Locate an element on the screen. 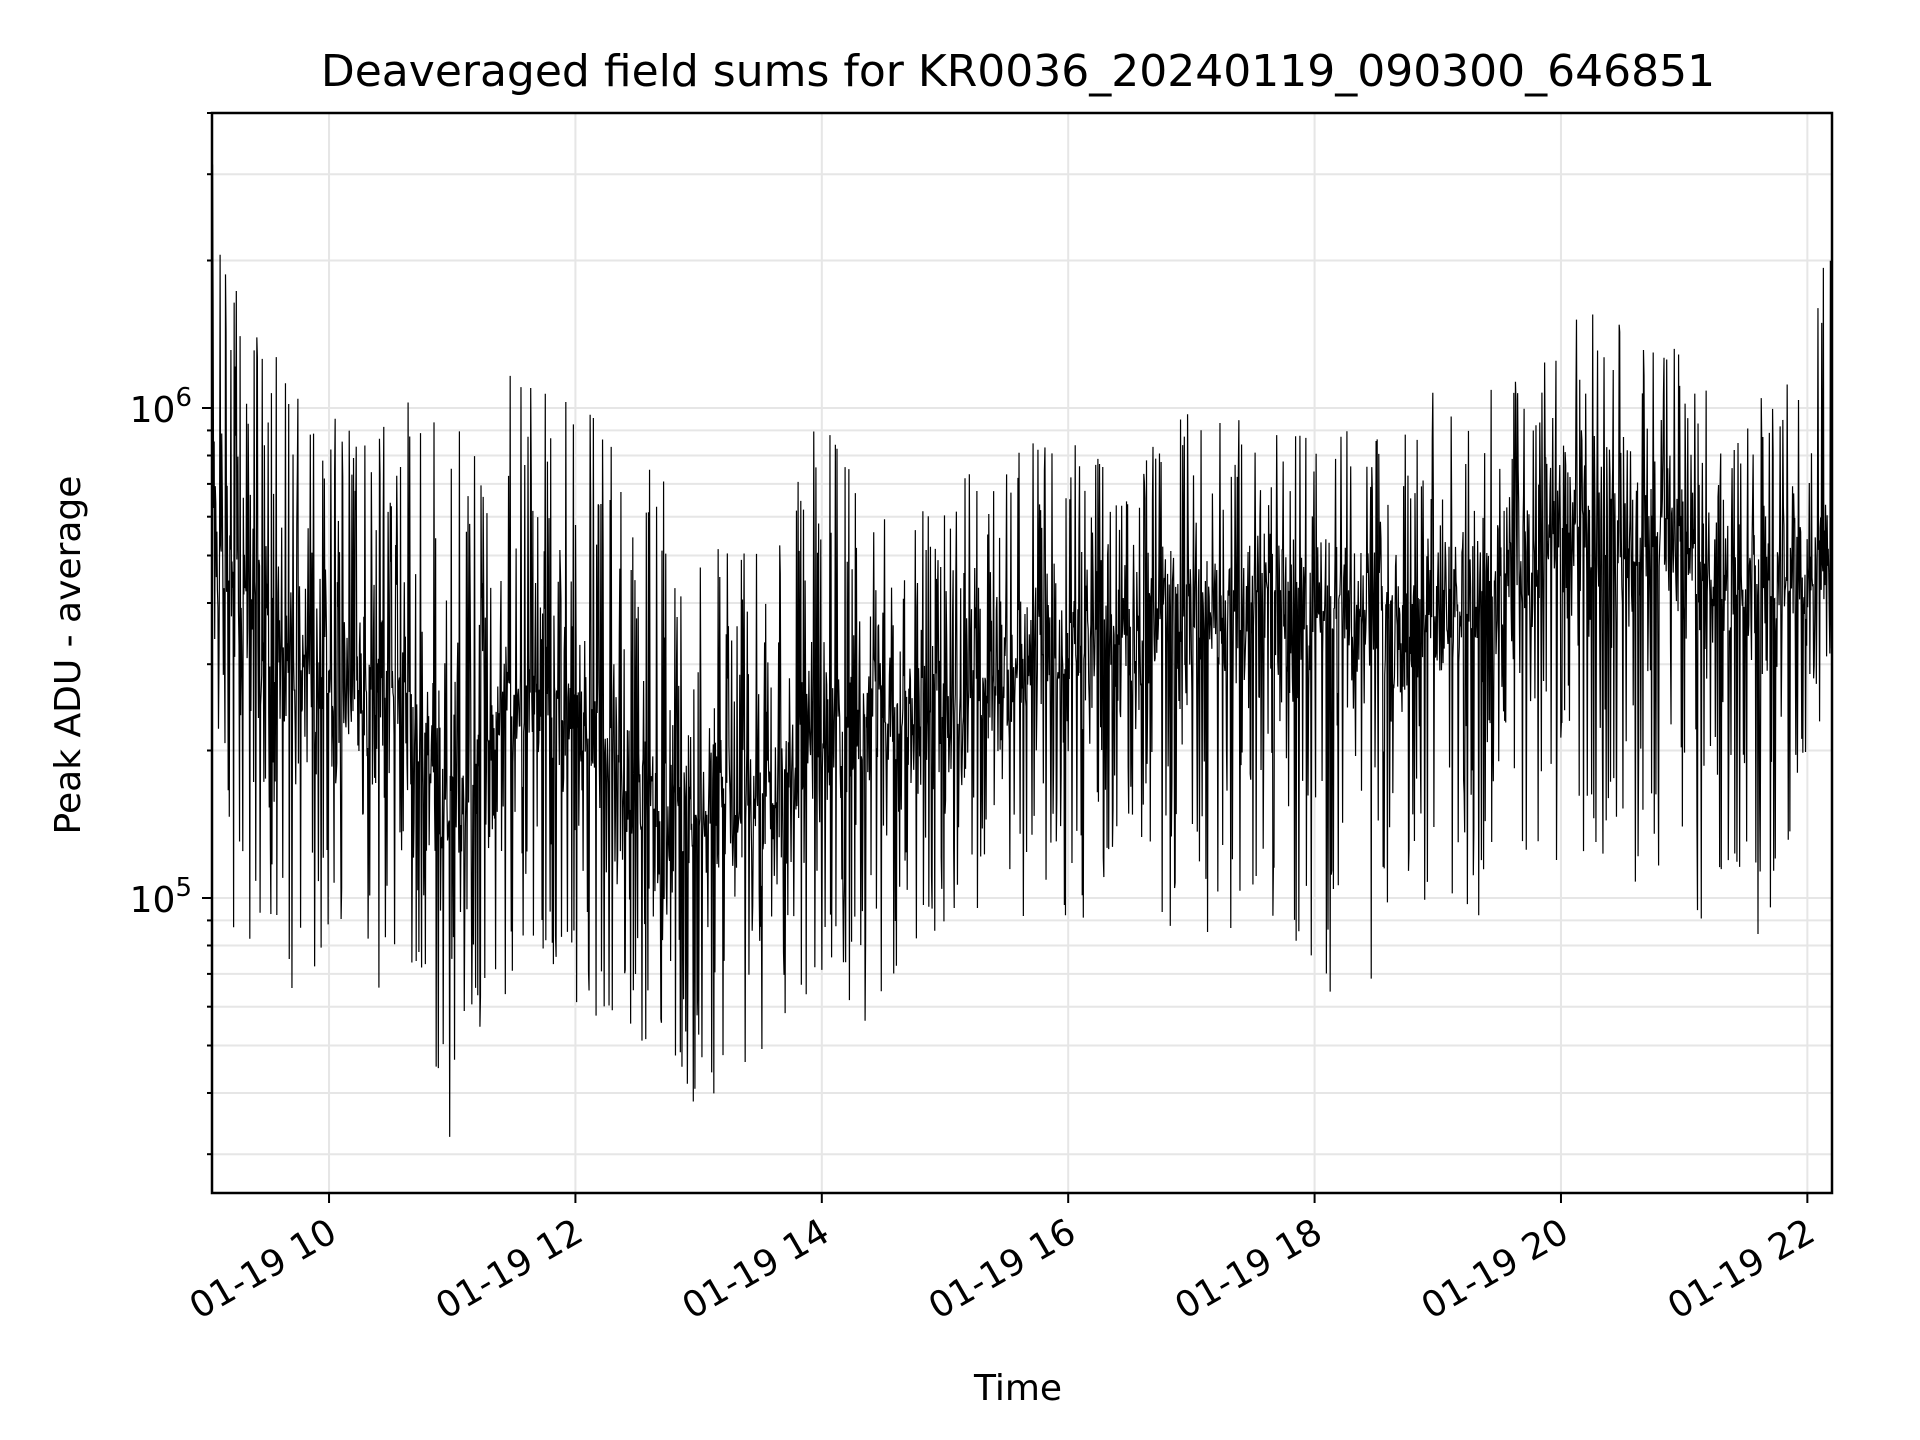  y-tick-label: 10⁵ is located at coordinates (161, 897).